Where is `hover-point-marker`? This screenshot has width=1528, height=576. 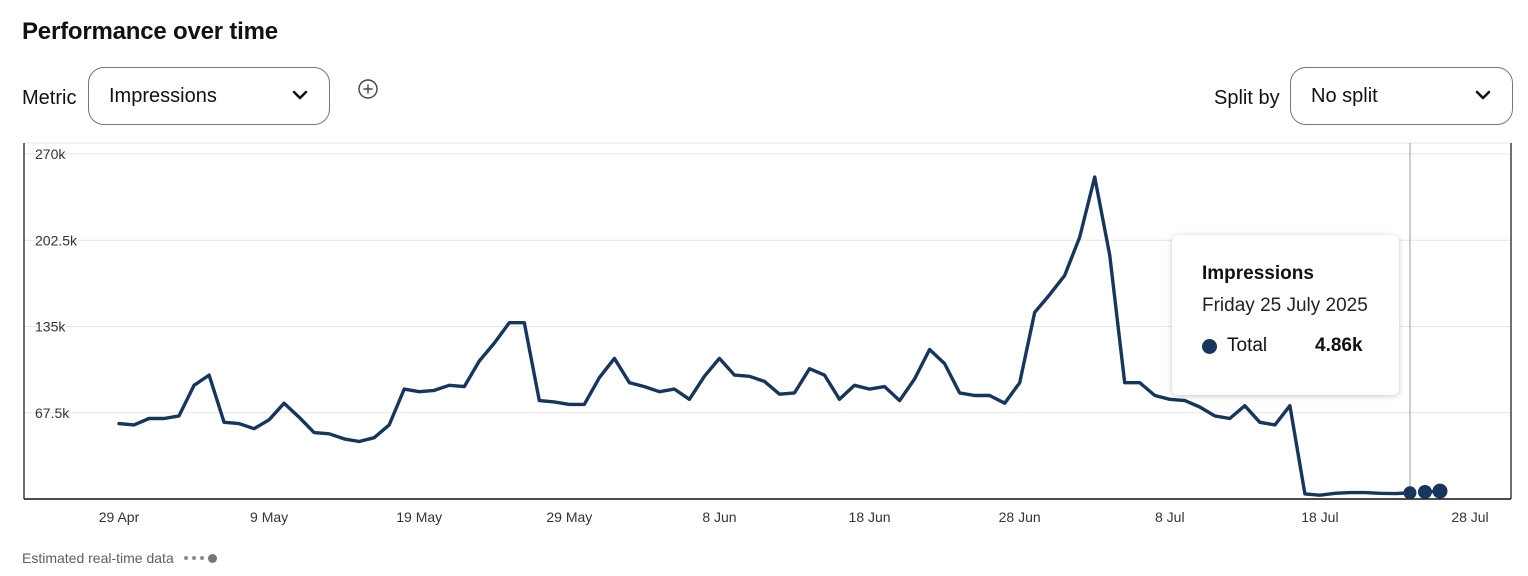 hover-point-marker is located at coordinates (1410, 493).